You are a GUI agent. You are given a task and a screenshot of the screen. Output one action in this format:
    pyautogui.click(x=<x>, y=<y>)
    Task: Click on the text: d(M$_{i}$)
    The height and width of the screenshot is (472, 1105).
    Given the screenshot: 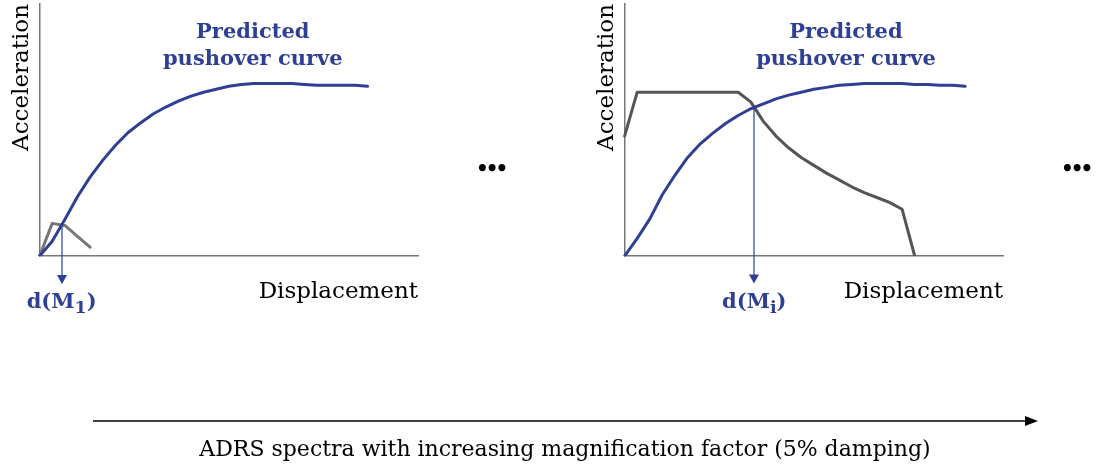 What is the action you would take?
    pyautogui.click(x=754, y=303)
    